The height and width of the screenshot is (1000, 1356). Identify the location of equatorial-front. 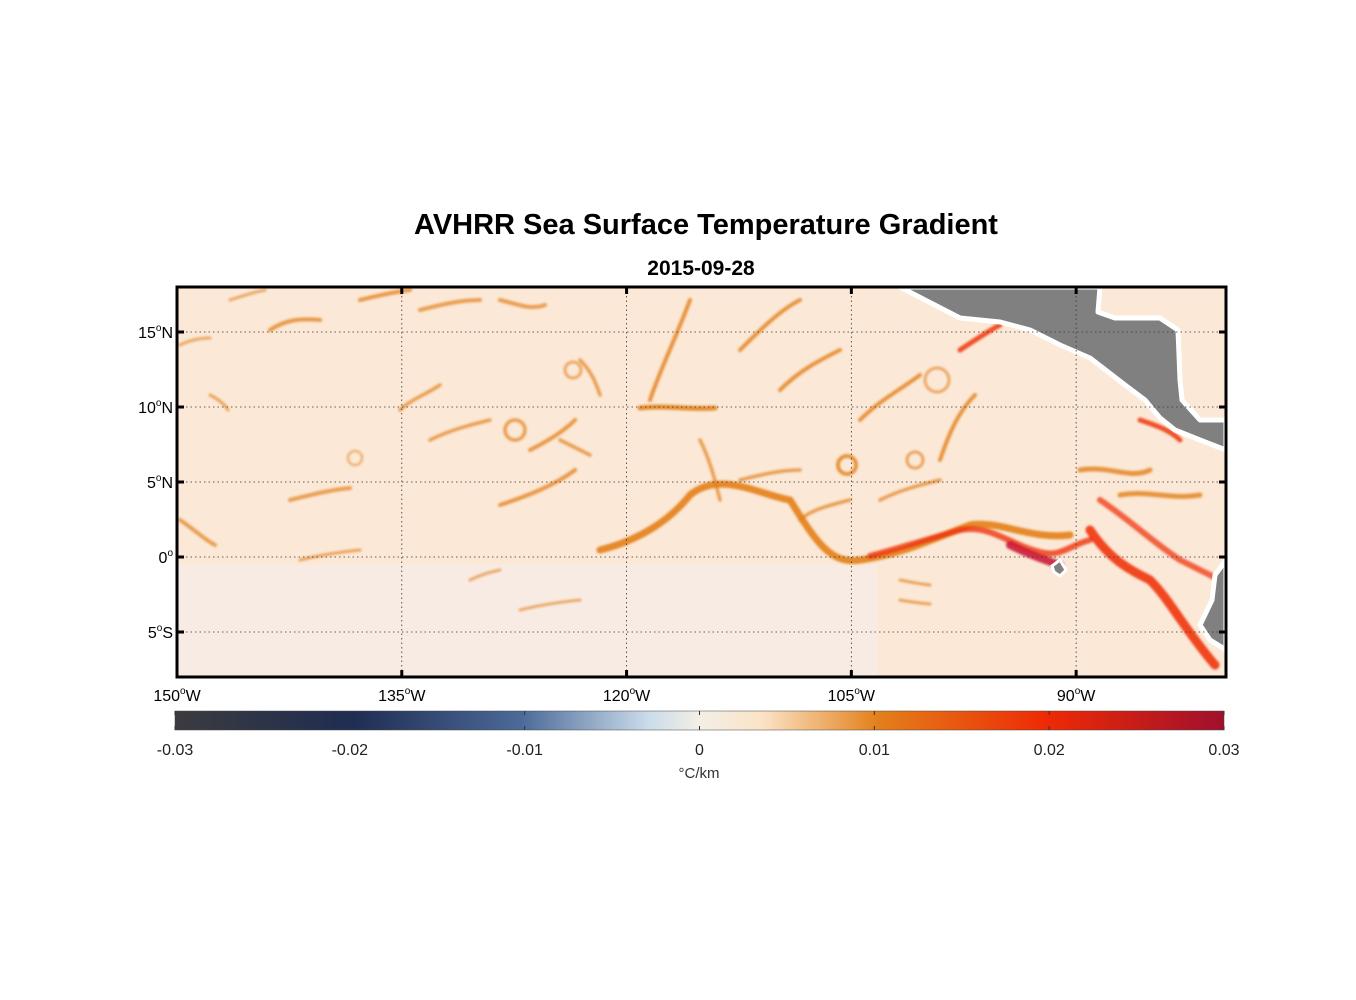
(835, 522).